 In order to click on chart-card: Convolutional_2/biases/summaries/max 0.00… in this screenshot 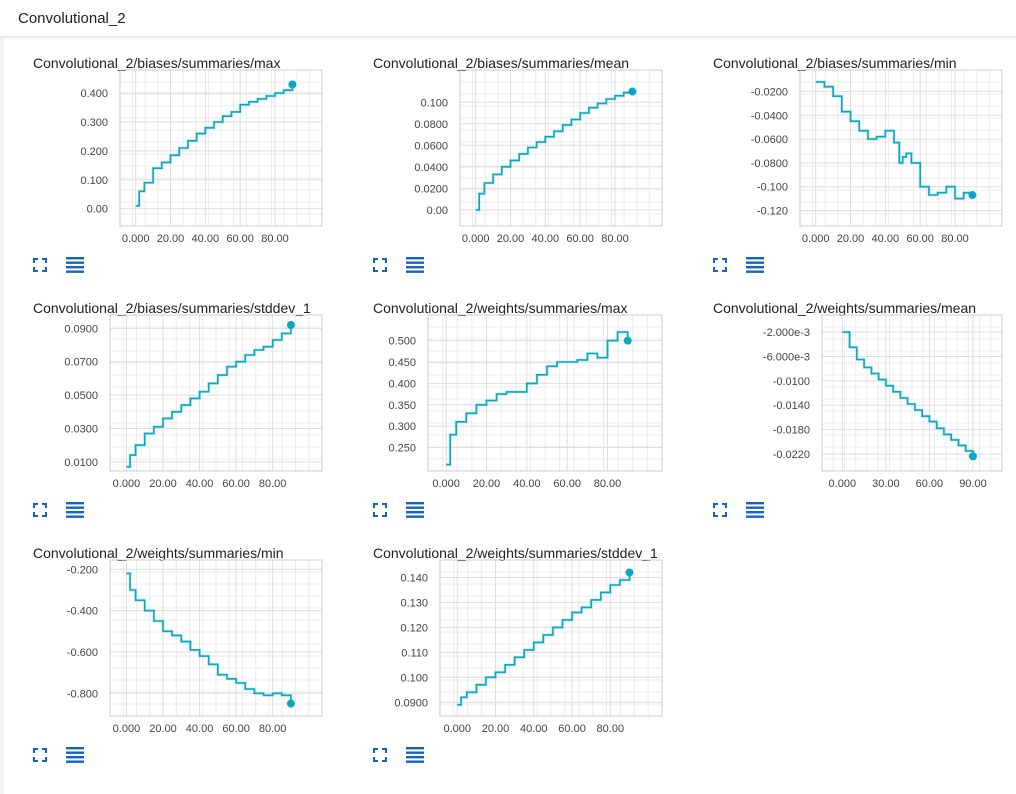, I will do `click(165, 159)`.